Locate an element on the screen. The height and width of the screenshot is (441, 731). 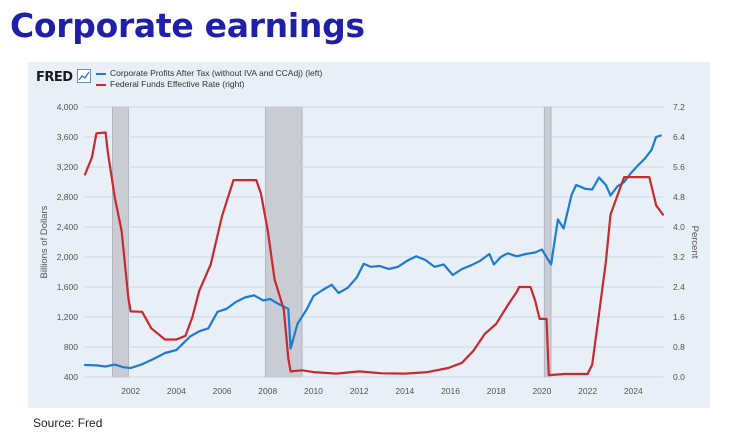
x-tick-label: 2010 is located at coordinates (313, 391).